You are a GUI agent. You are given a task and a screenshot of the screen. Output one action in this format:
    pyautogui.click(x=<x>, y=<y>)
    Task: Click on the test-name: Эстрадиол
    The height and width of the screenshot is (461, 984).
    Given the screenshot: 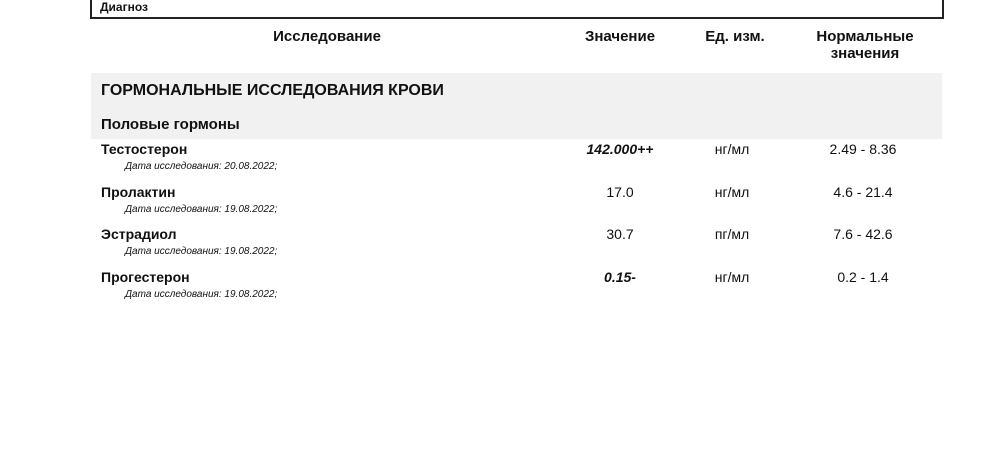 What is the action you would take?
    pyautogui.click(x=139, y=234)
    